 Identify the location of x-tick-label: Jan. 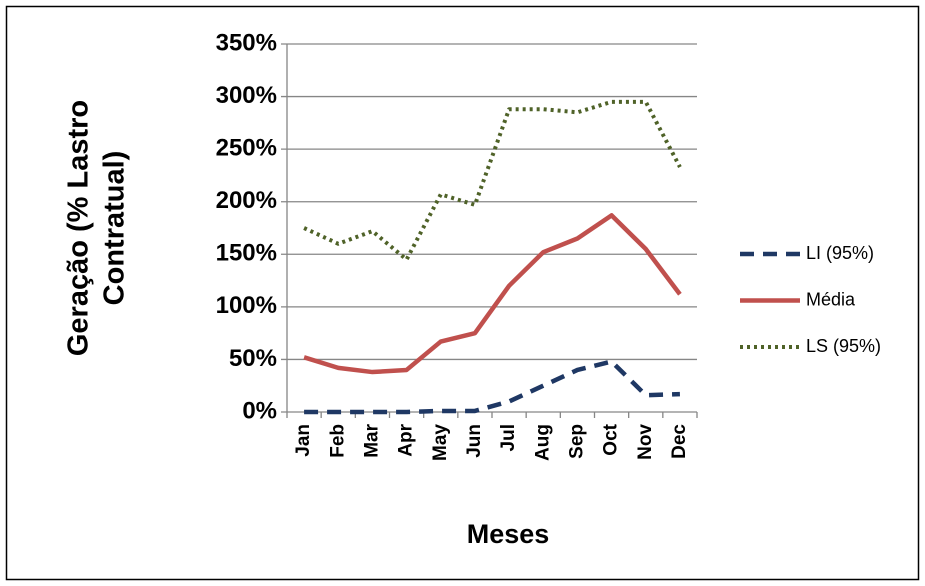
(303, 440).